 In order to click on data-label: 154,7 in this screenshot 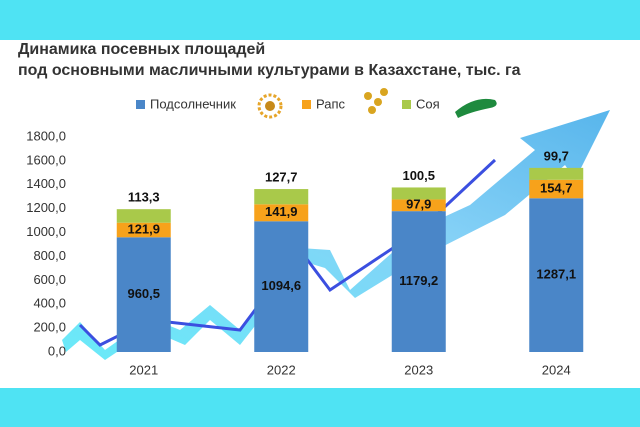, I will do `click(556, 187)`.